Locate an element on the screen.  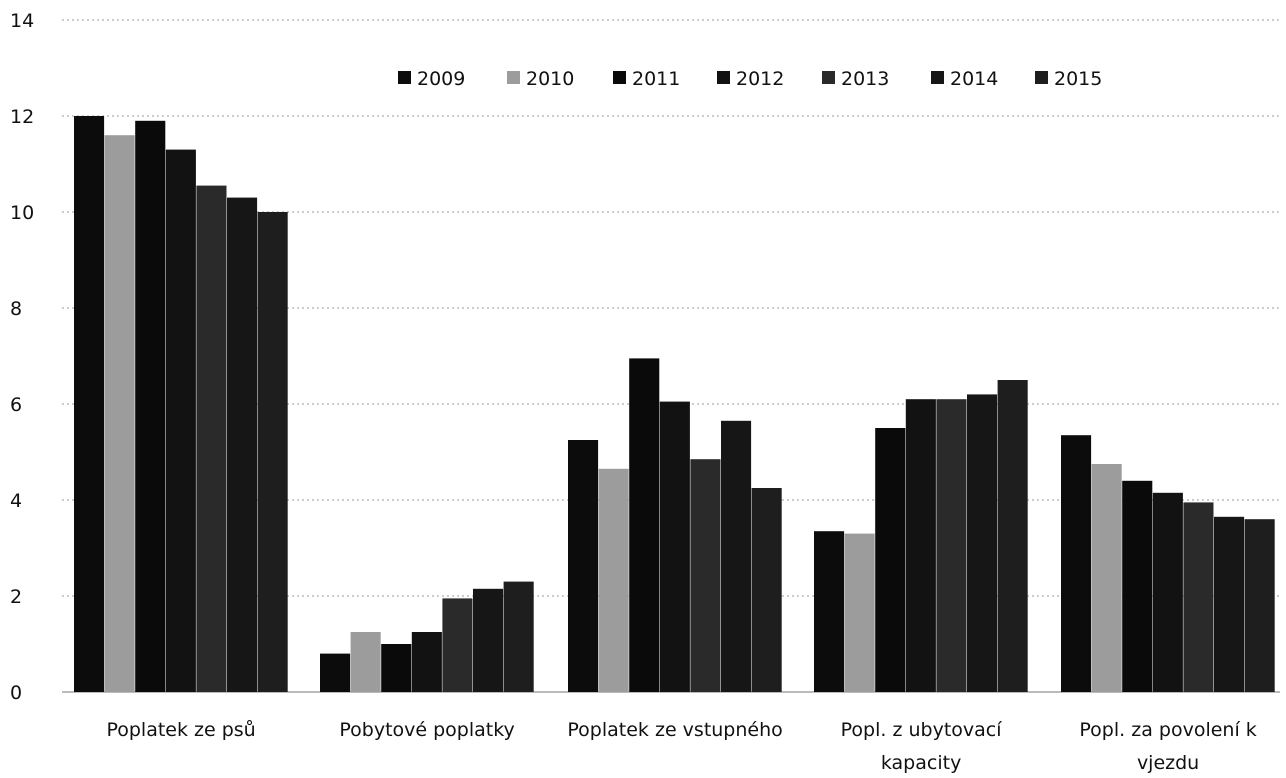
legend-swatch-2010 is located at coordinates (513, 77).